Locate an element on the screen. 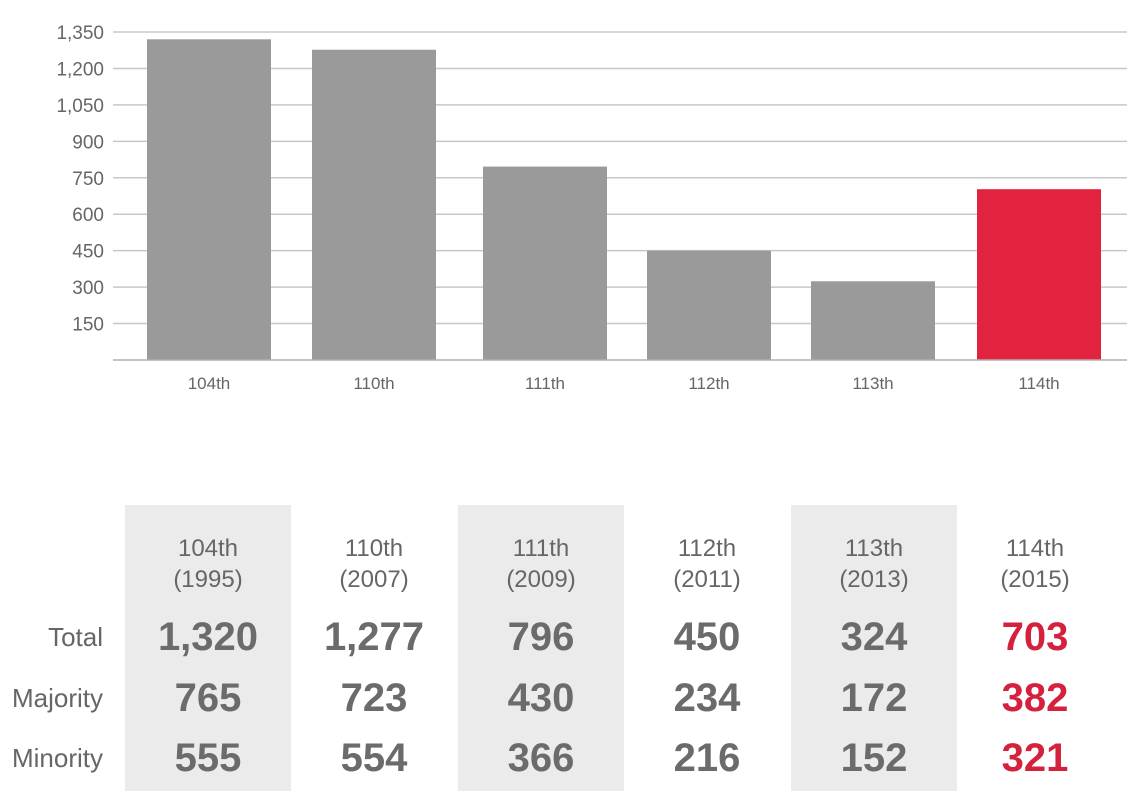 Image resolution: width=1127 pixels, height=791 pixels. bar-110th is located at coordinates (374, 204).